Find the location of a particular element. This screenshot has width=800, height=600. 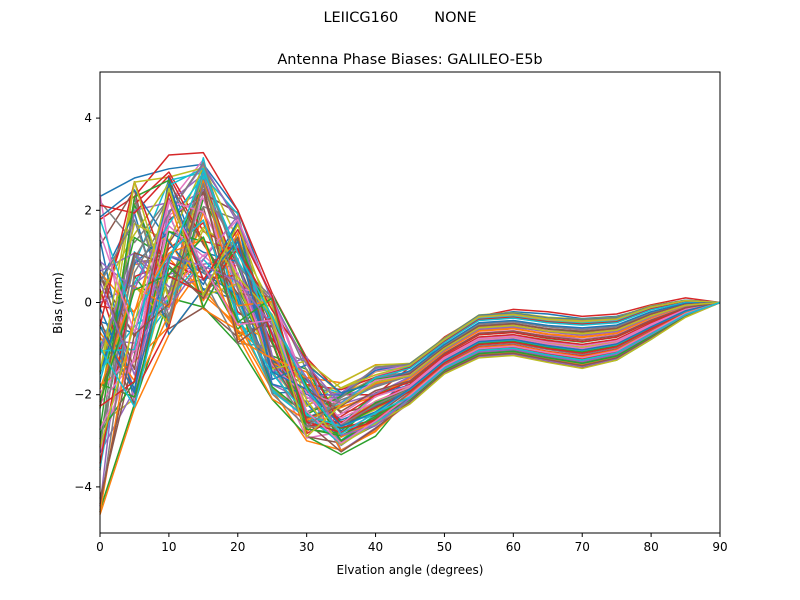

y-tick-label: 0 is located at coordinates (88, 303).